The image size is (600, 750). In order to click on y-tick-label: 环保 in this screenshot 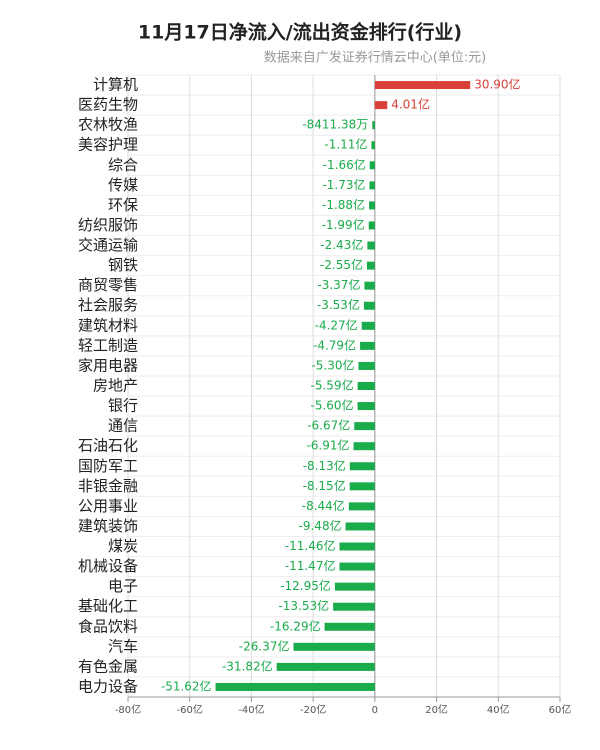, I will do `click(123, 205)`.